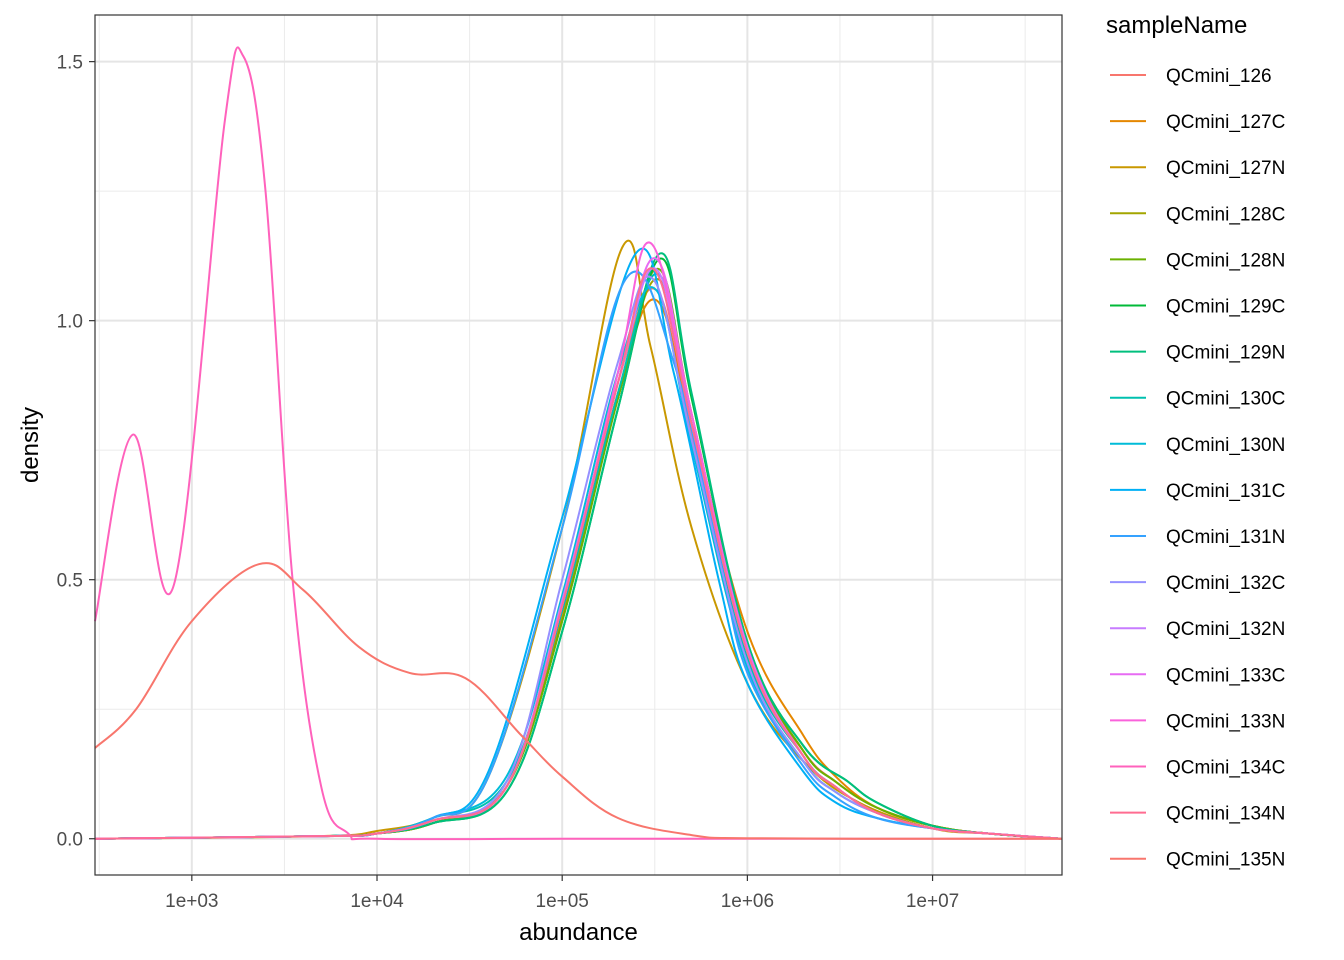 The image size is (1344, 960). What do you see at coordinates (1225, 491) in the screenshot?
I see `legend-label: QCmini_131C` at bounding box center [1225, 491].